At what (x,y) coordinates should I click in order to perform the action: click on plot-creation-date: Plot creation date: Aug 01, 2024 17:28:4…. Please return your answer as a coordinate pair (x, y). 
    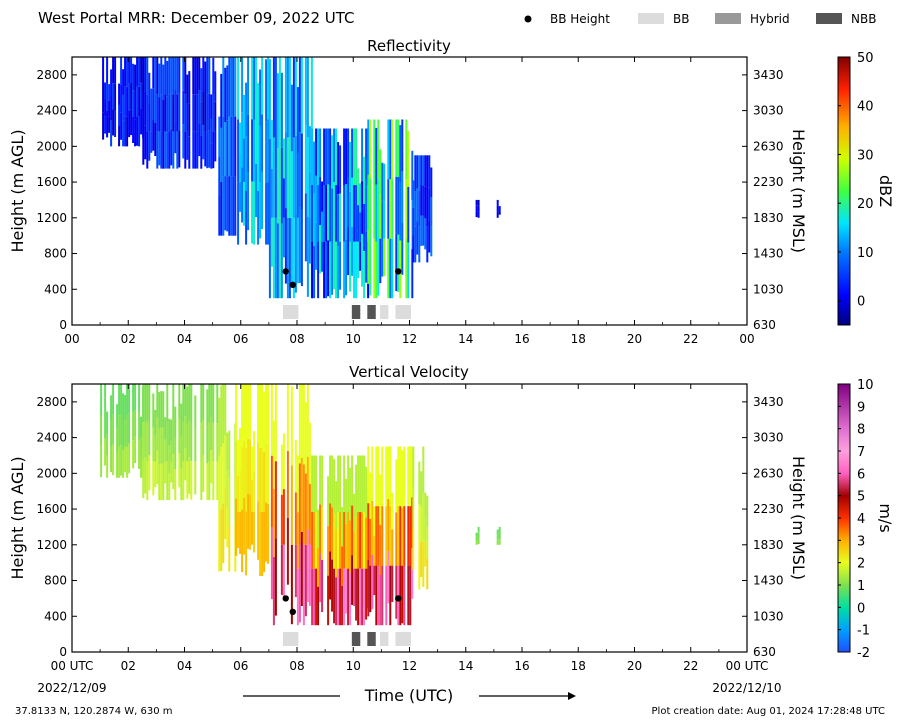
    Looking at the image, I should click on (768, 711).